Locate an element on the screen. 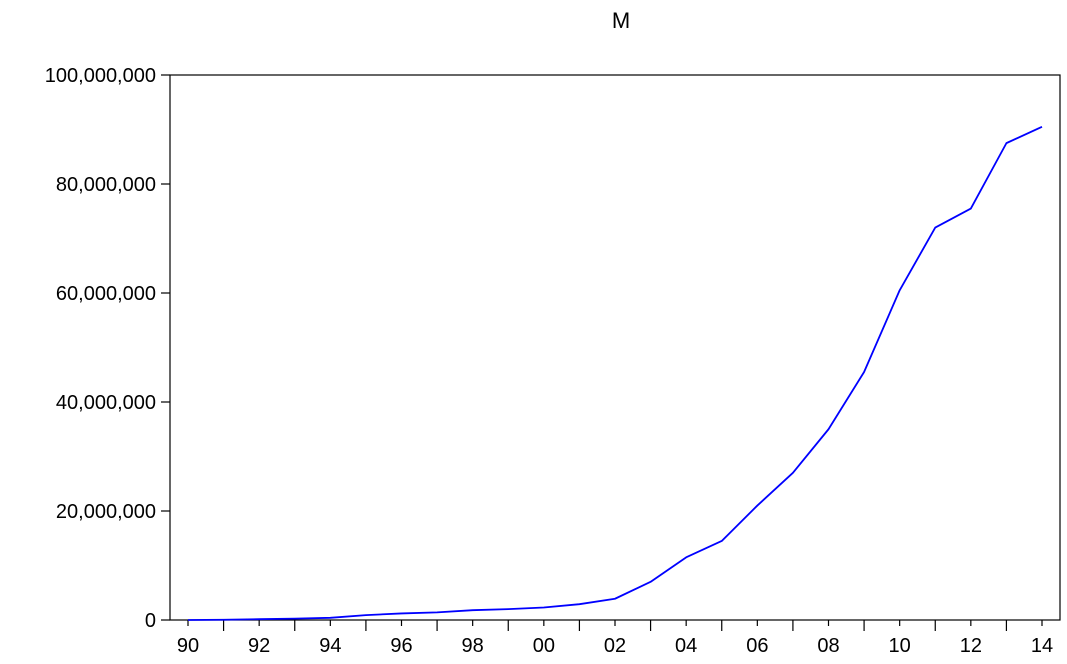 The width and height of the screenshot is (1067, 664). x-tick-label: 98 is located at coordinates (473, 646).